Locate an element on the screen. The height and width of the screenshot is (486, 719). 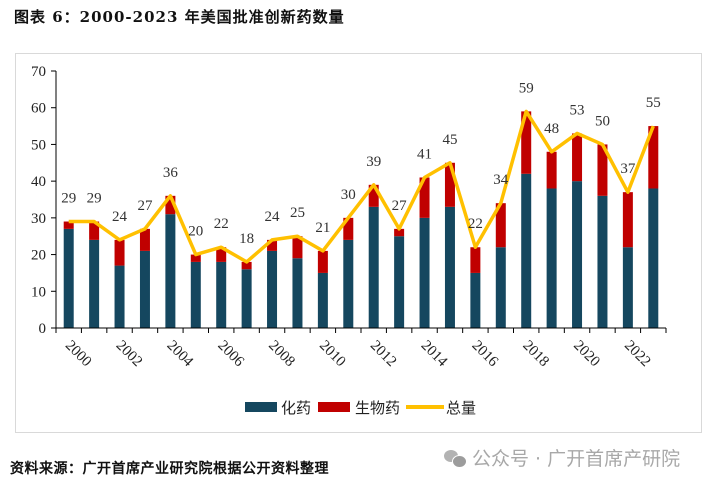
watermark: 公众号 · 广开首席产研院 is located at coordinates (562, 457).